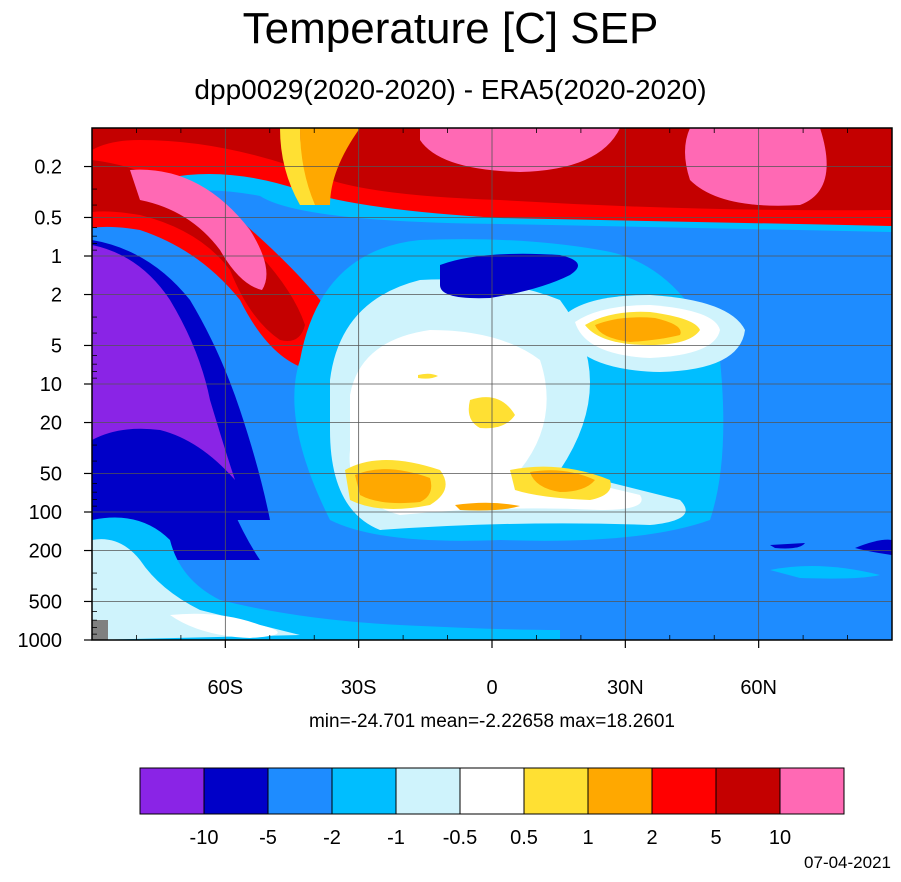  What do you see at coordinates (45, 602) in the screenshot?
I see `y-tick-label: 500` at bounding box center [45, 602].